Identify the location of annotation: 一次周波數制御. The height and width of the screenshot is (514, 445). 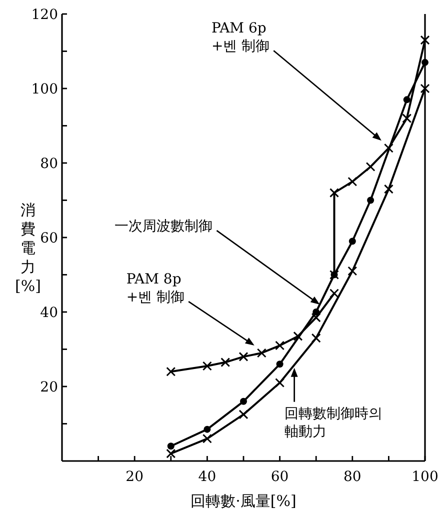
(163, 226).